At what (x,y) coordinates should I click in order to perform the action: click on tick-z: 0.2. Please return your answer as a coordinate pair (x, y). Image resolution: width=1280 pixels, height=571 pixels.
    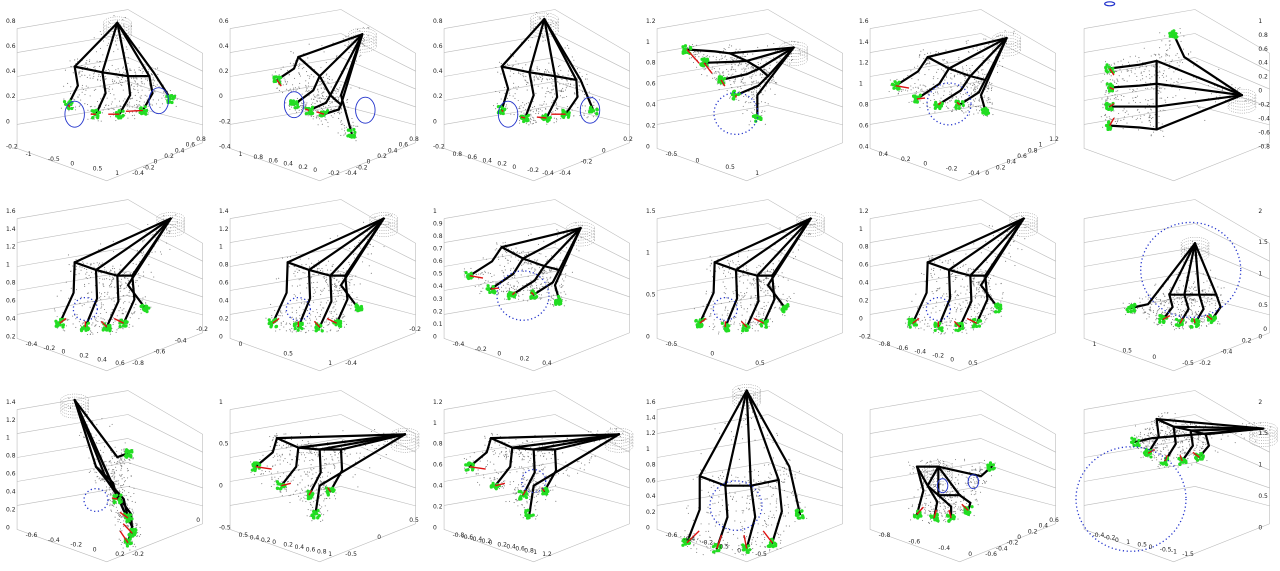
    Looking at the image, I should click on (383, 156).